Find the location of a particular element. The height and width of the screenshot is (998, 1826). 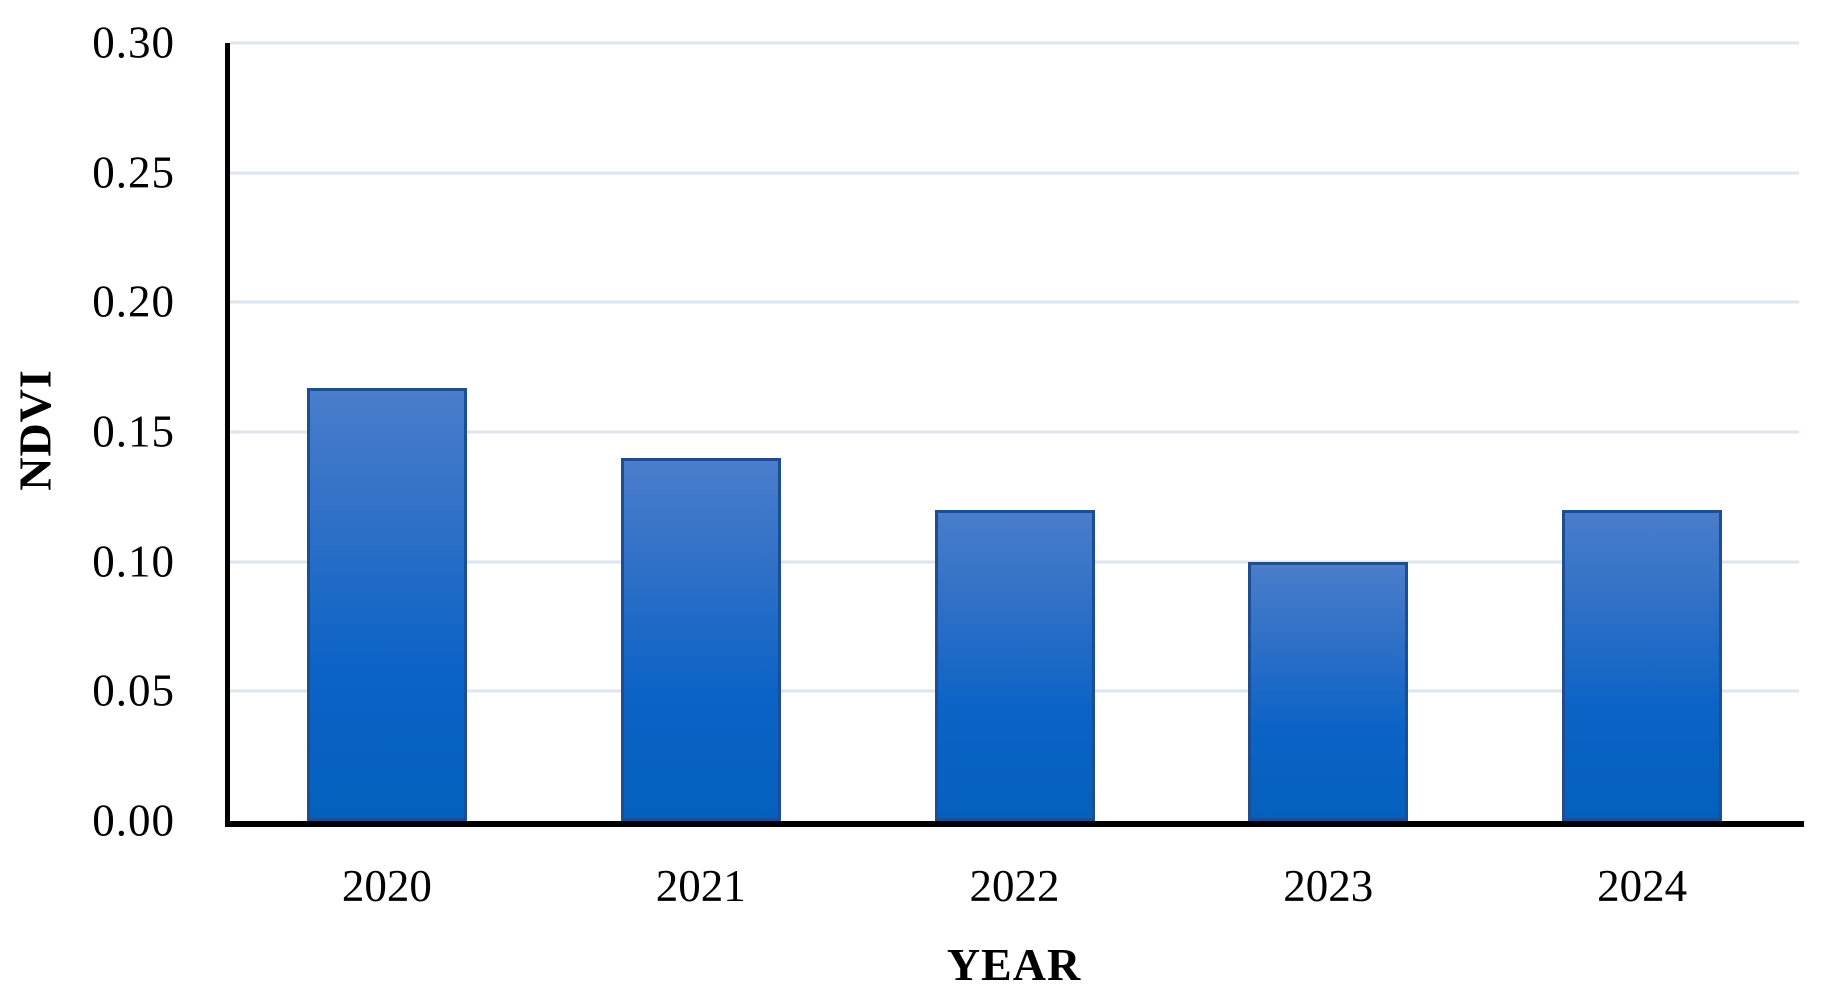

x-axis-tick-labels: 2020 2021 2022 2023 2024 is located at coordinates (1014, 889).